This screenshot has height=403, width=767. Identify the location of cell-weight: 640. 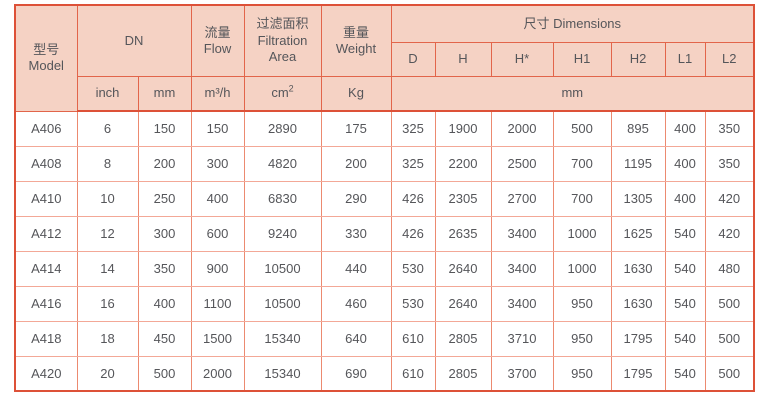
(356, 338).